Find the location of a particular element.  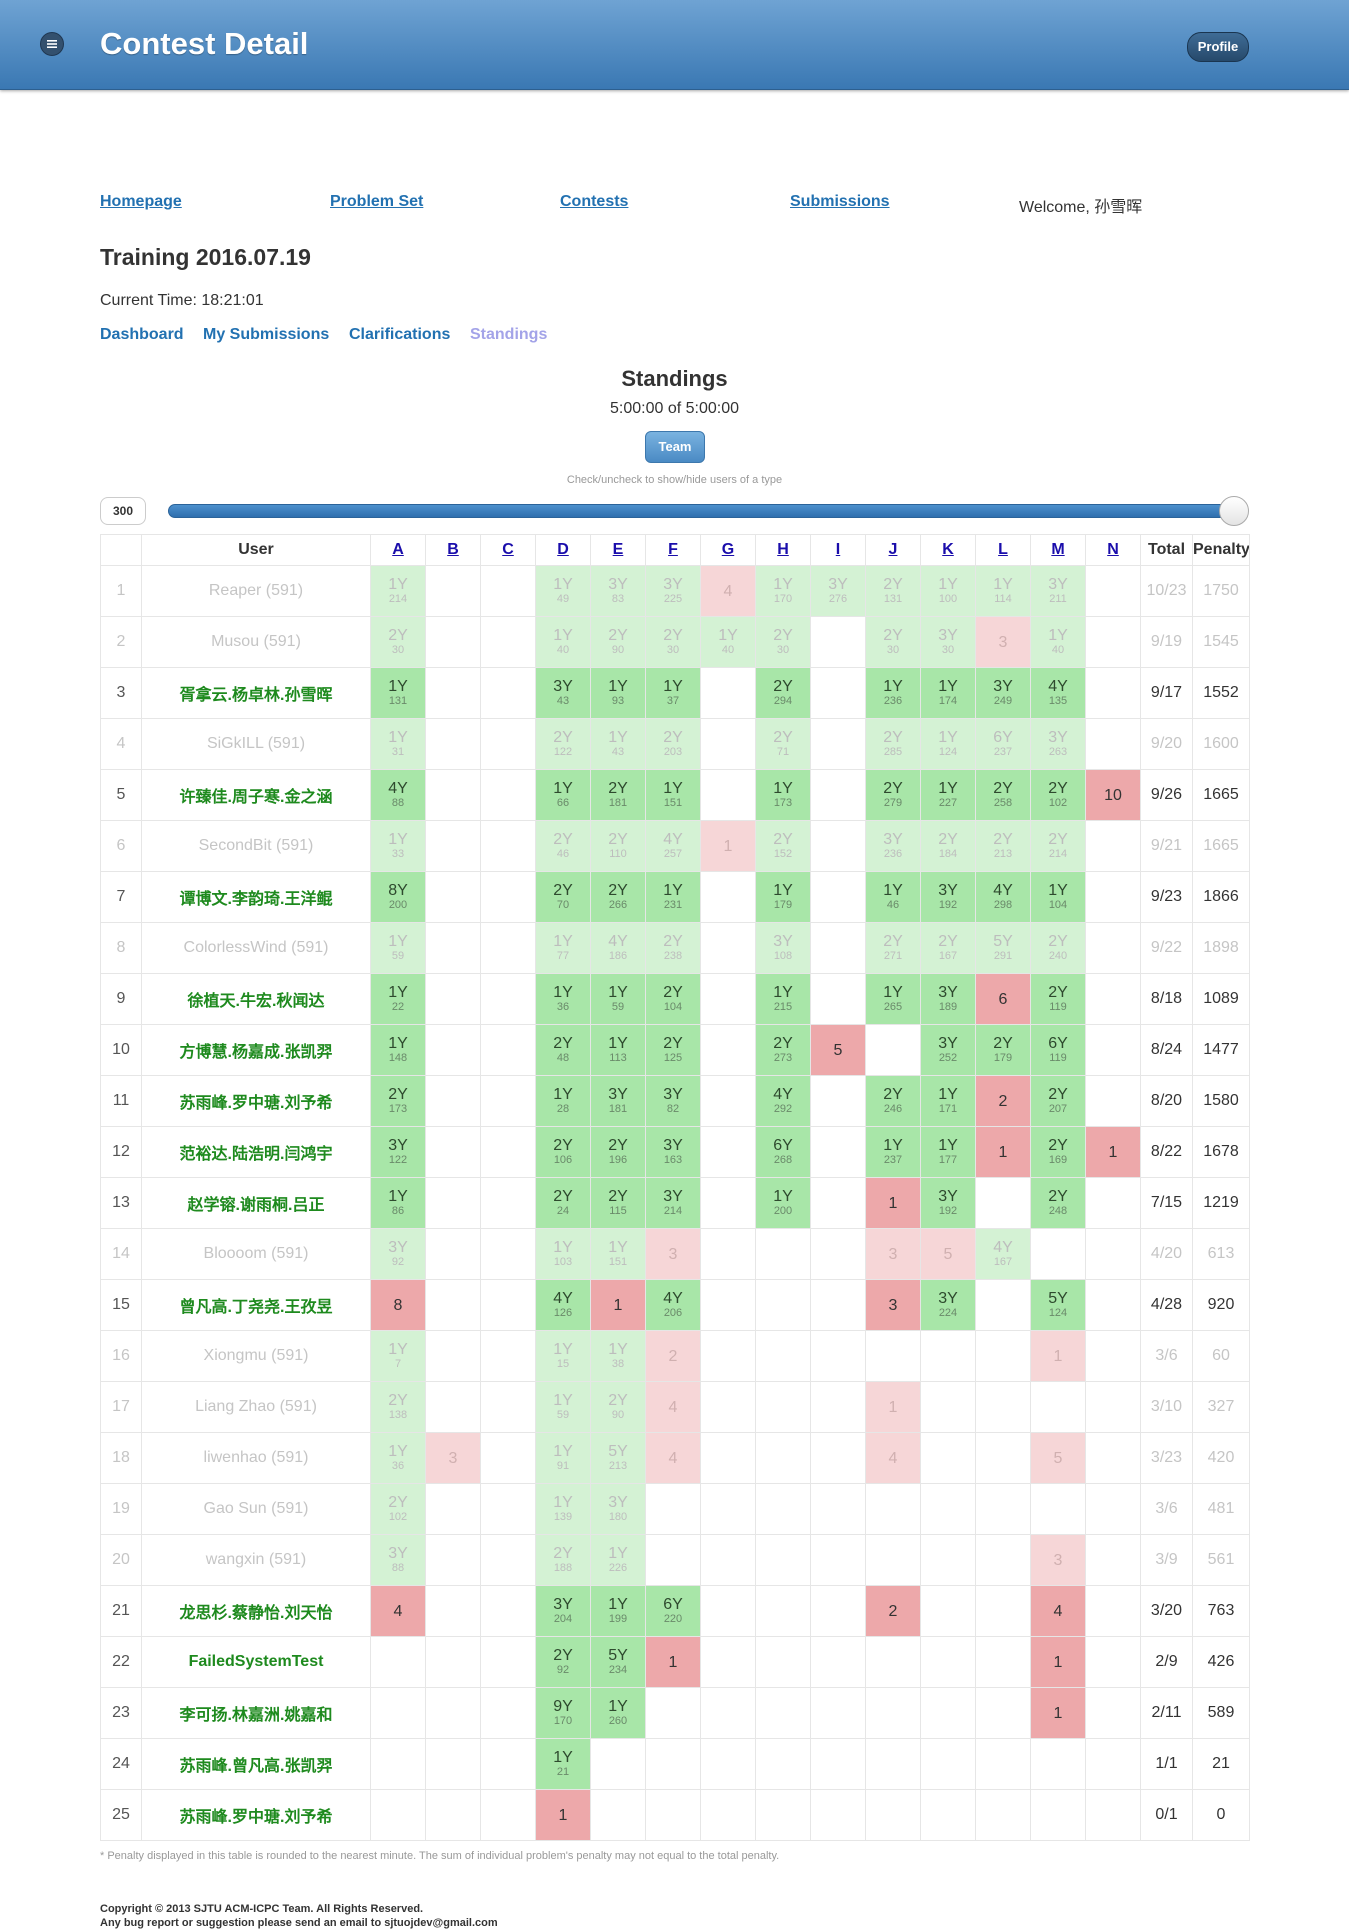

user-cell: 龙思杉.蔡静怡.刘天怡 is located at coordinates (256, 1611).